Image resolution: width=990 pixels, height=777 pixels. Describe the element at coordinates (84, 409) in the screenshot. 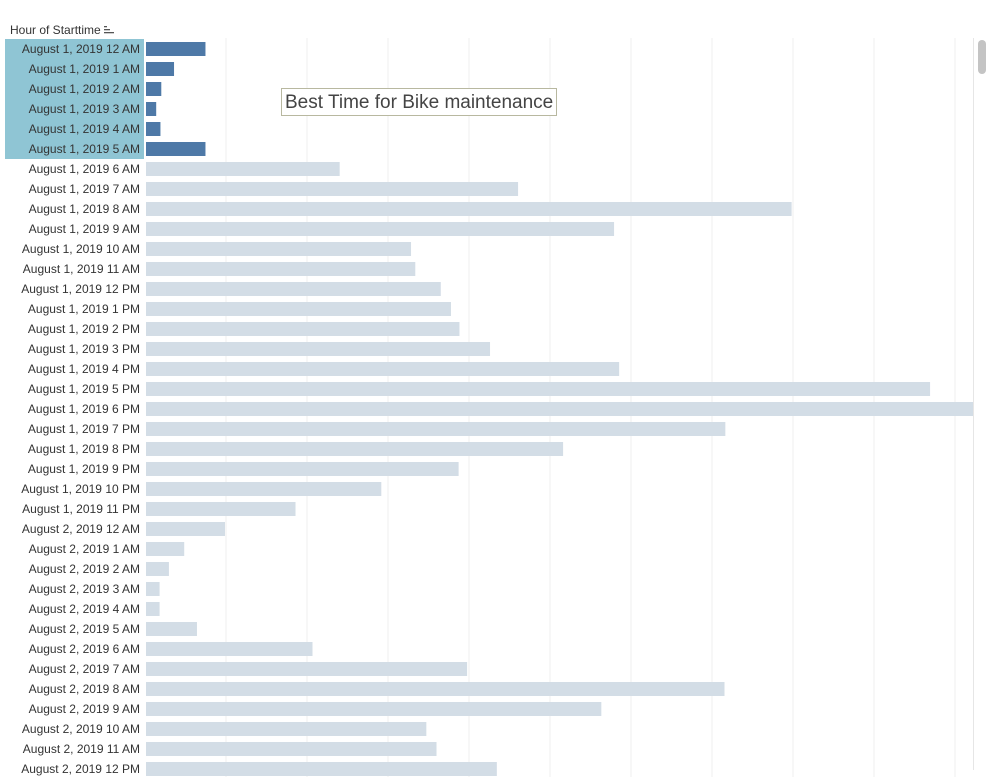

I see `category-label: August 1, 2019 6 PM` at that location.